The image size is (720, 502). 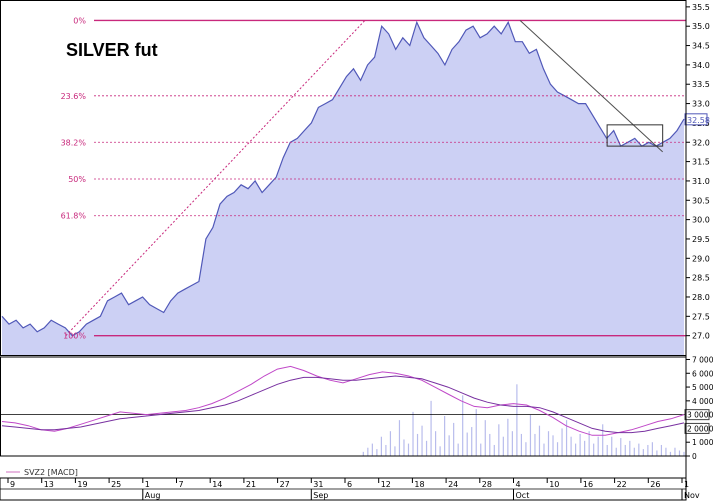 I want to click on y-tick-label: 35.5, so click(x=701, y=7).